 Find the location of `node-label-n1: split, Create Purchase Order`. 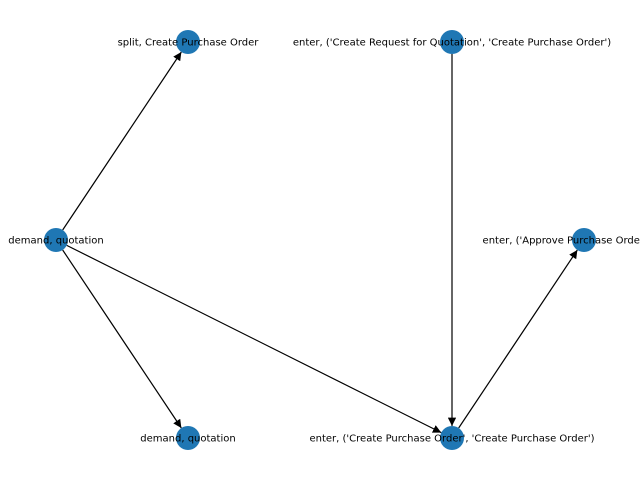

node-label-n1: split, Create Purchase Order is located at coordinates (189, 43).